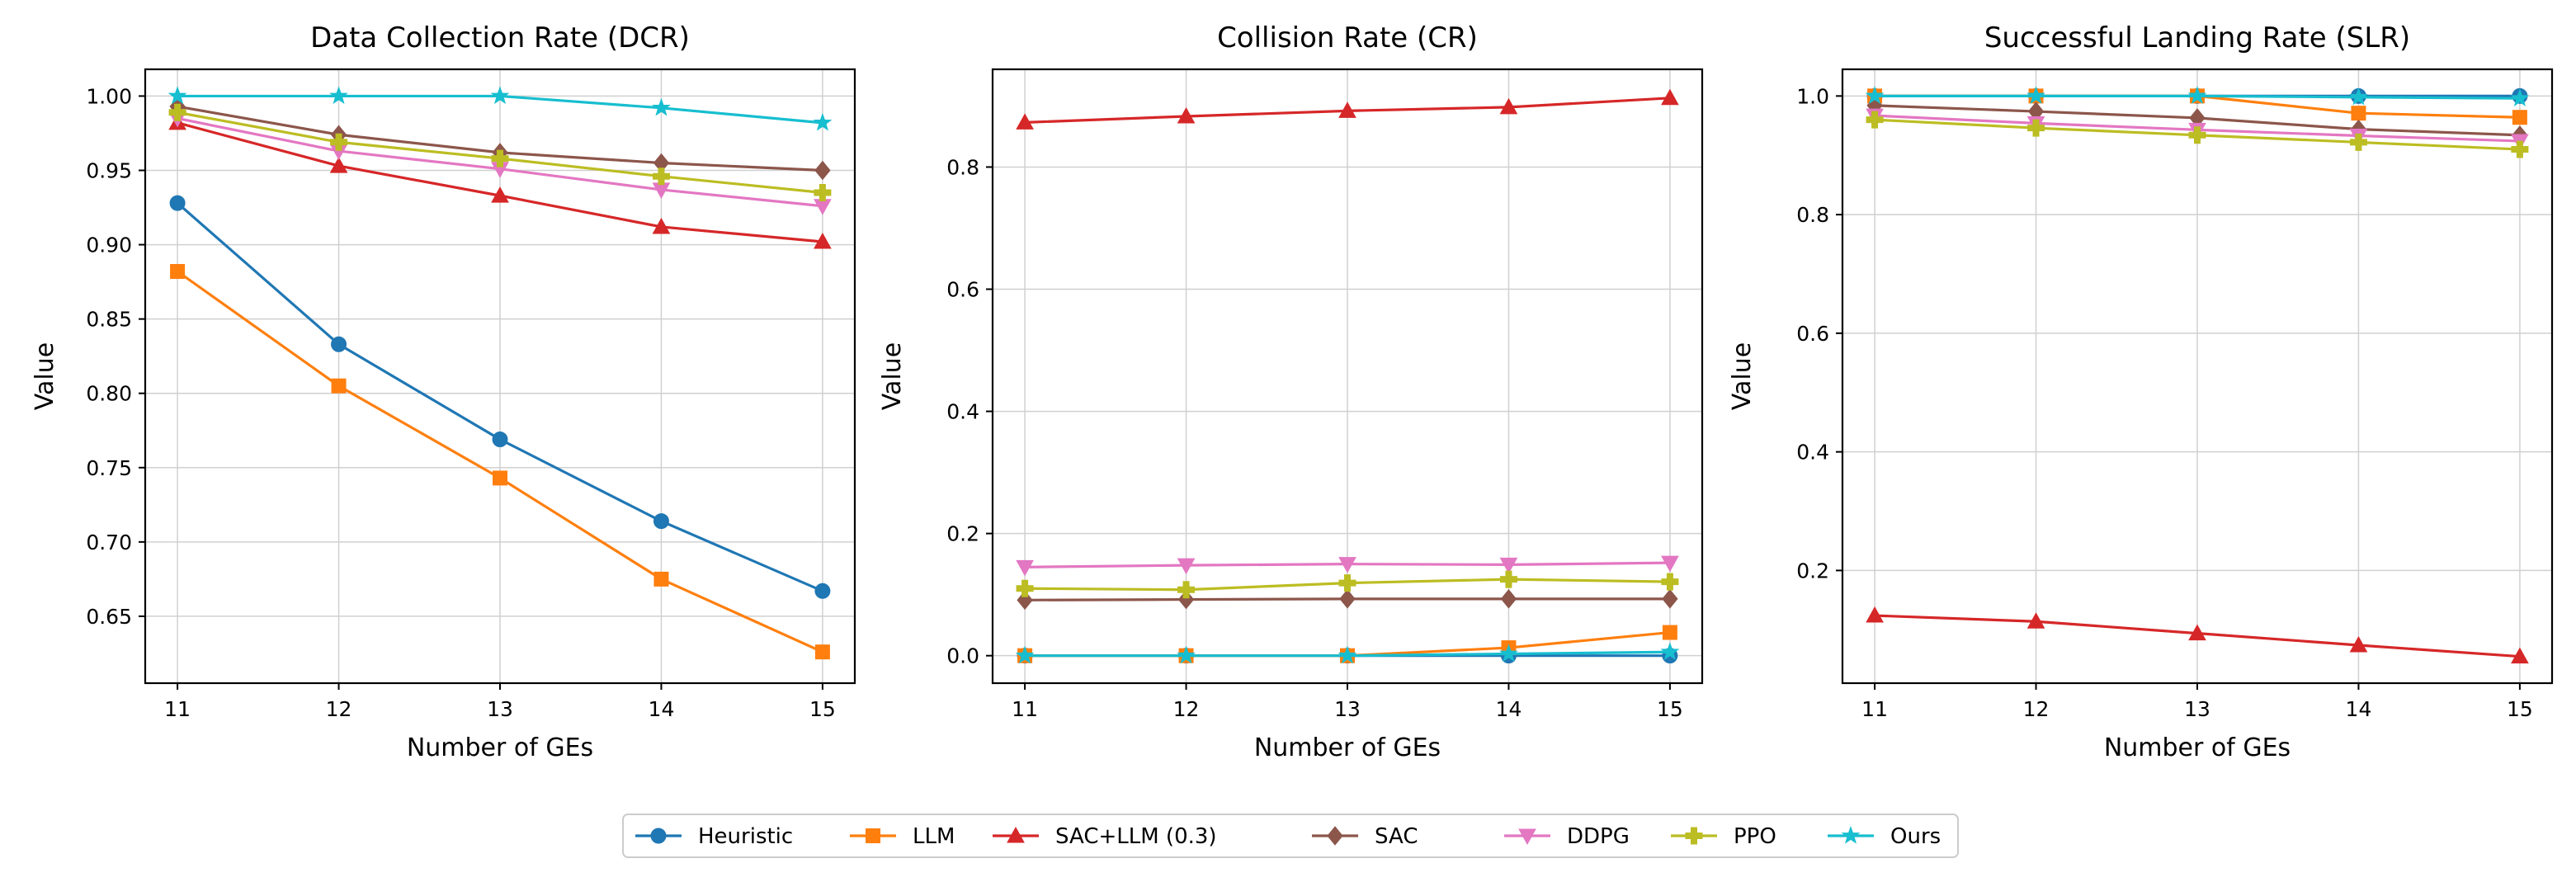  What do you see at coordinates (109, 245) in the screenshot?
I see `y-tick-label: 0.90` at bounding box center [109, 245].